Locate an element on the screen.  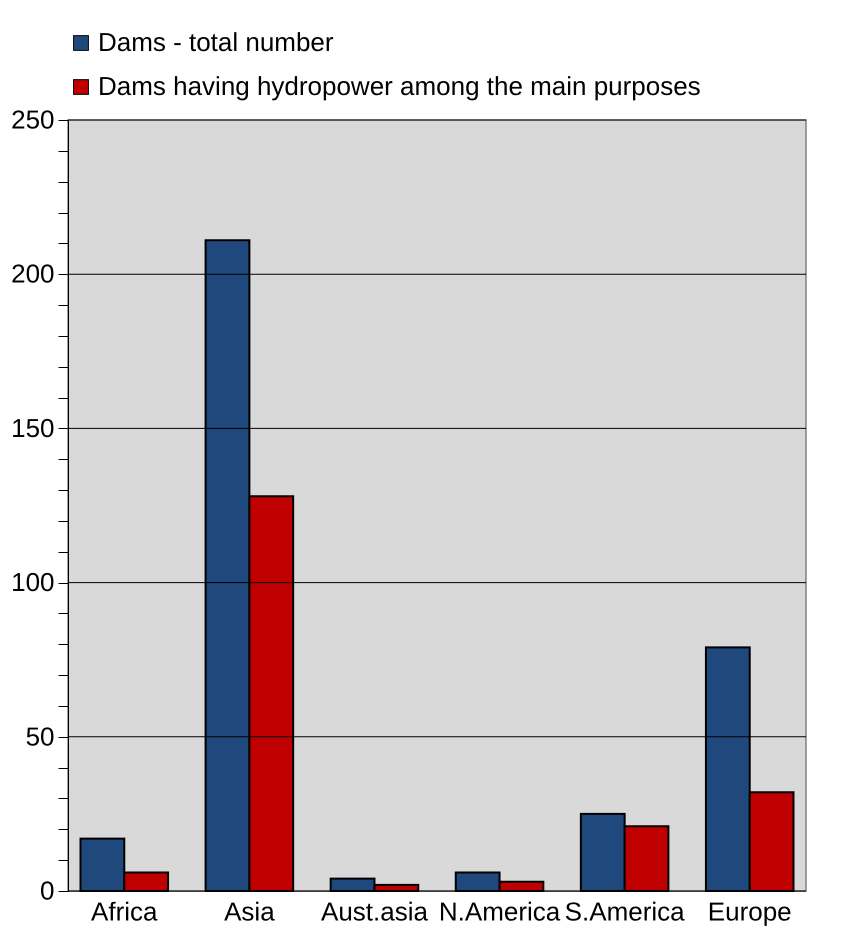
y-tick-label: 100 is located at coordinates (32, 582).